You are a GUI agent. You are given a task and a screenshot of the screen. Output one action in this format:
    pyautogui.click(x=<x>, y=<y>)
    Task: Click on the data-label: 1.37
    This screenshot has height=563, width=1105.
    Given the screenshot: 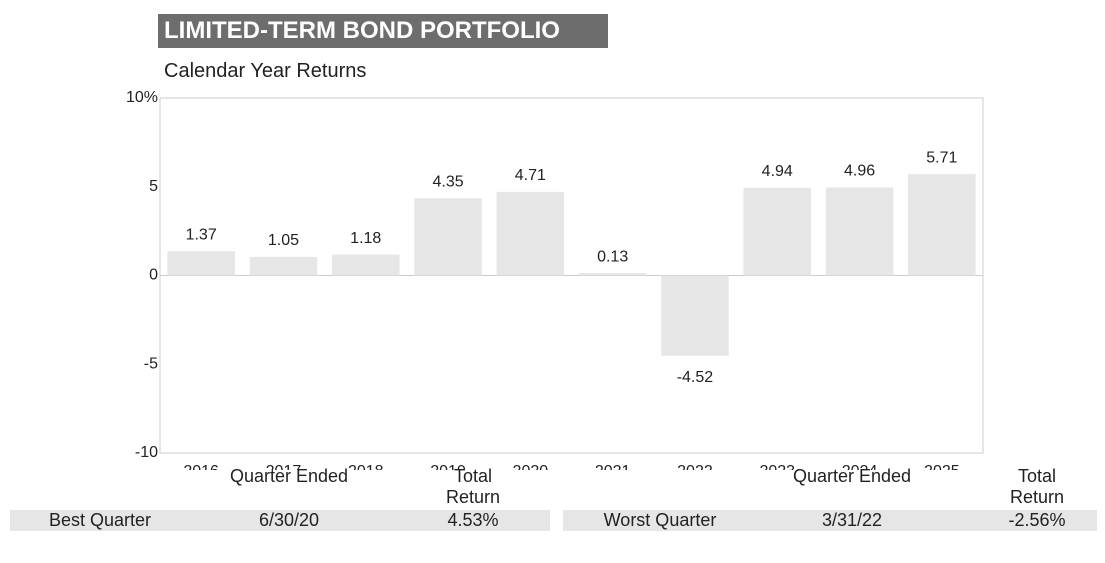 What is the action you would take?
    pyautogui.click(x=201, y=234)
    